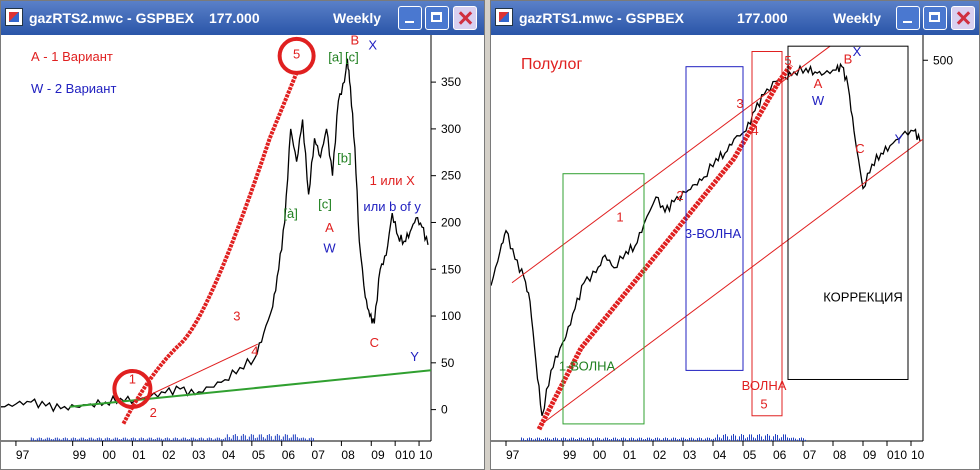 The image size is (980, 470). Describe the element at coordinates (504, 17) in the screenshot. I see `chart-app-icon` at that location.